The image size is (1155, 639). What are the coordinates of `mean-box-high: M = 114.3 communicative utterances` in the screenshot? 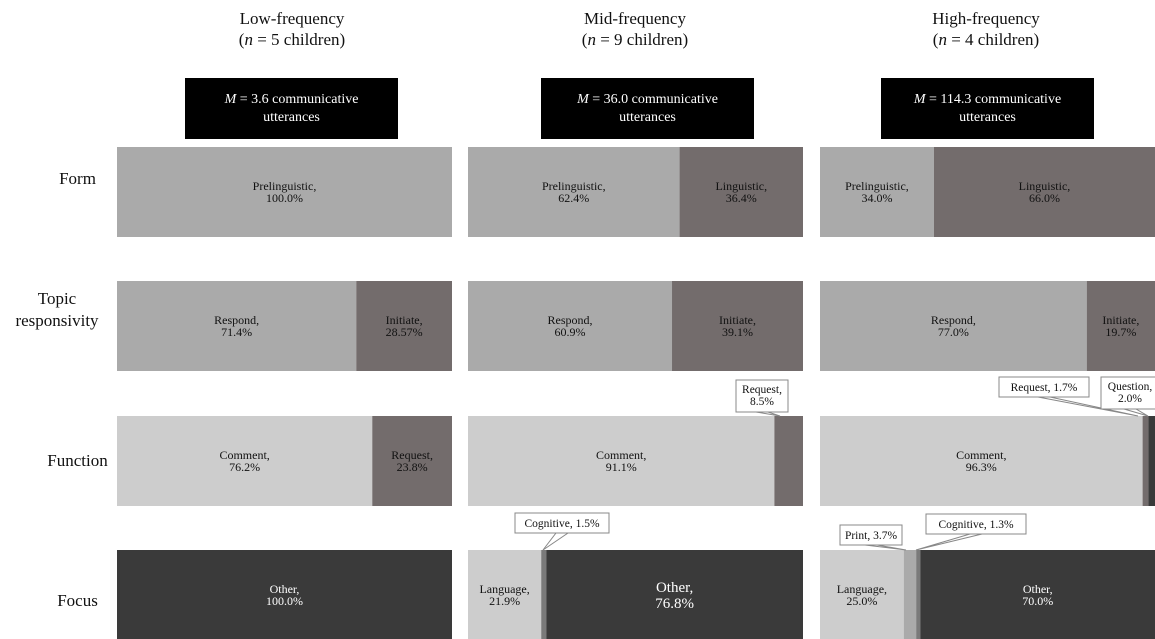 It's located at (987, 108).